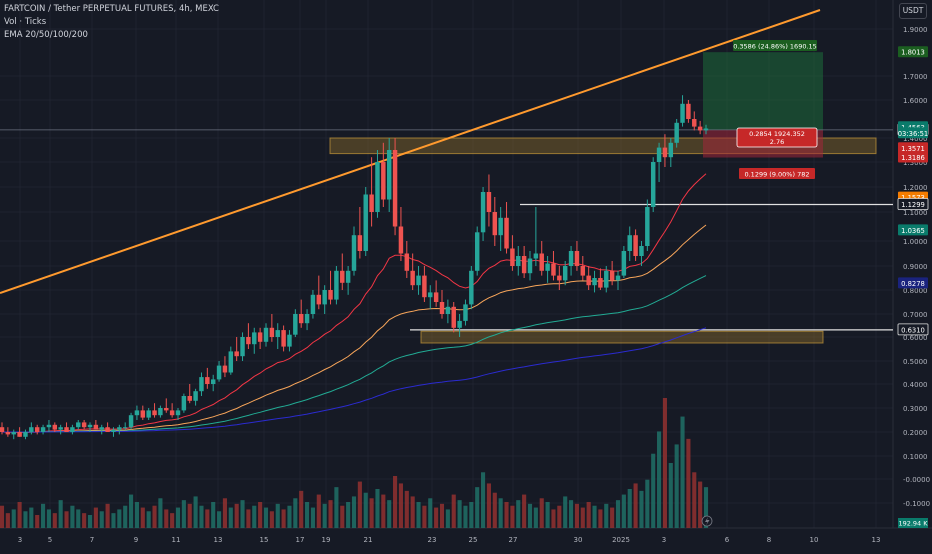 This screenshot has width=932, height=554. I want to click on position-entry-box, so click(777, 137).